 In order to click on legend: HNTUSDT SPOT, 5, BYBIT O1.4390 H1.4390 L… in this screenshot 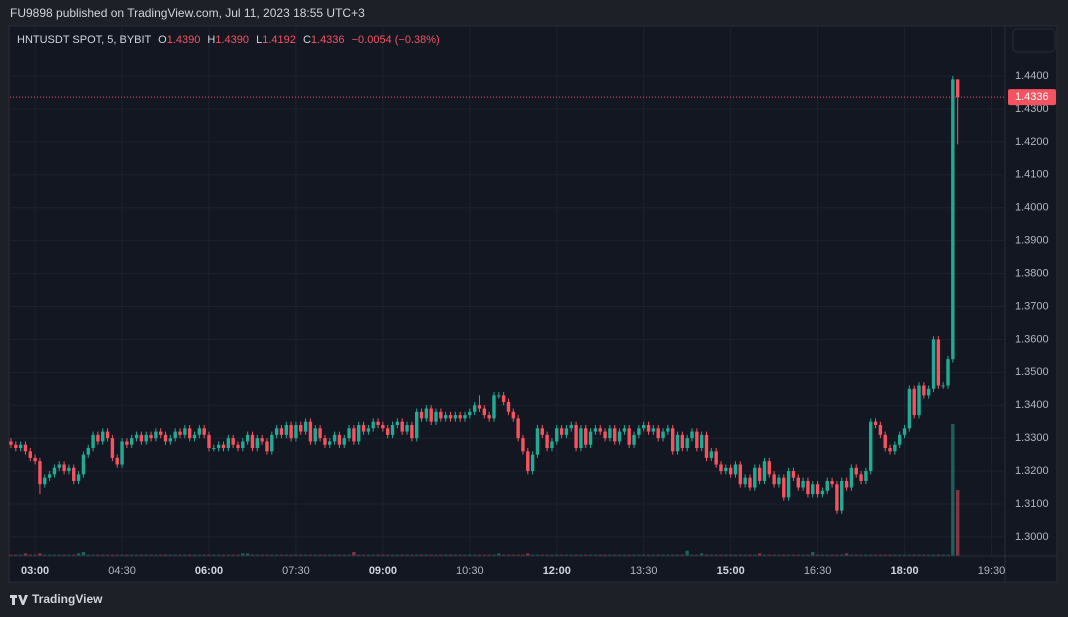, I will do `click(228, 40)`.